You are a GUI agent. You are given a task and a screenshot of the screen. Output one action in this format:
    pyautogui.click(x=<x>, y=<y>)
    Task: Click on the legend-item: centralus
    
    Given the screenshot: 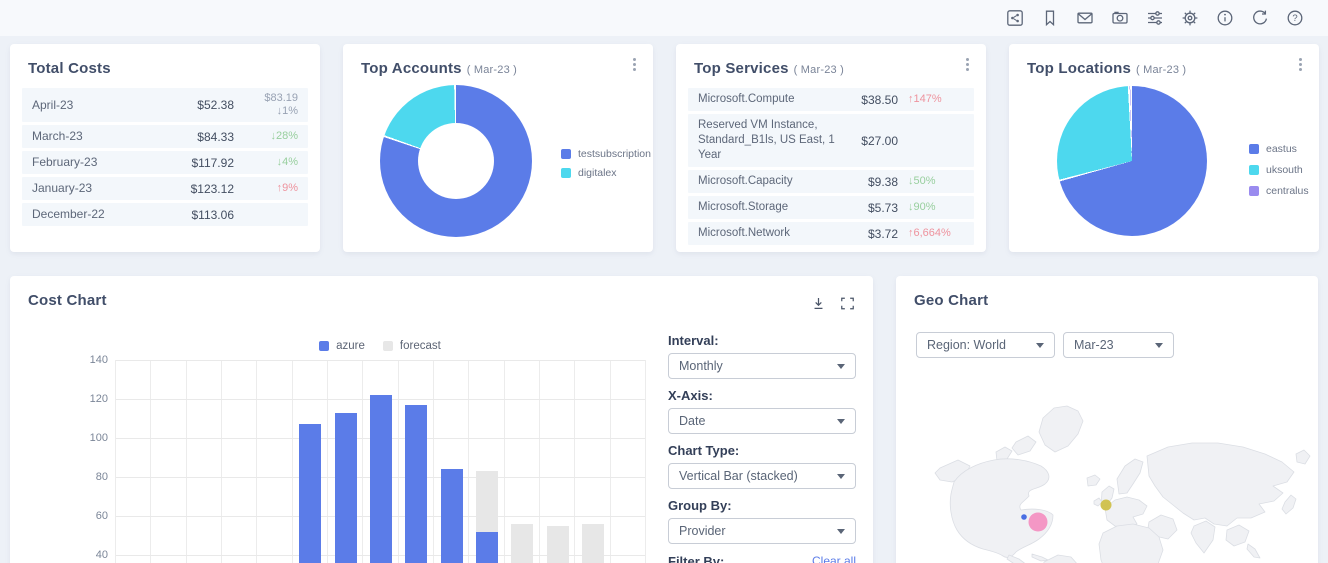 What is the action you would take?
    pyautogui.click(x=1279, y=191)
    